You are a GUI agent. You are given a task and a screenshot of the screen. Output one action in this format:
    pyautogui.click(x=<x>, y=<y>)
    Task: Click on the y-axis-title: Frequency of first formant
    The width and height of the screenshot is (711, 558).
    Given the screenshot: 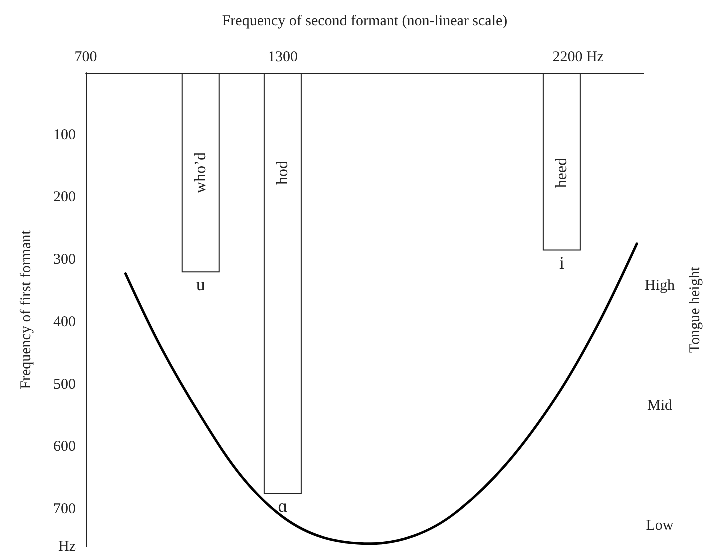 What is the action you would take?
    pyautogui.click(x=26, y=310)
    